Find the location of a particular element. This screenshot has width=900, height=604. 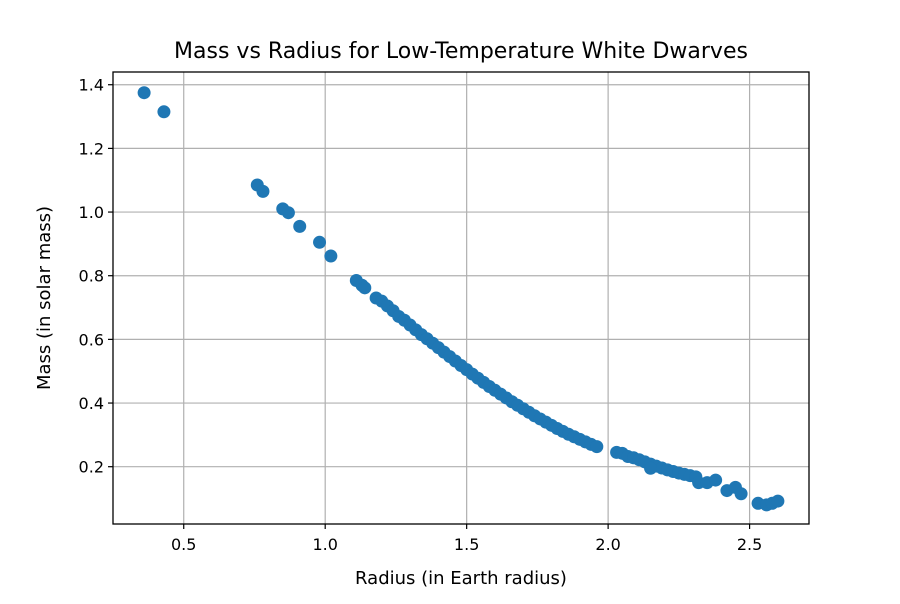

x-axis-ticks: 0.5 1.0 1.5 2.0 2.5 is located at coordinates (466, 539).